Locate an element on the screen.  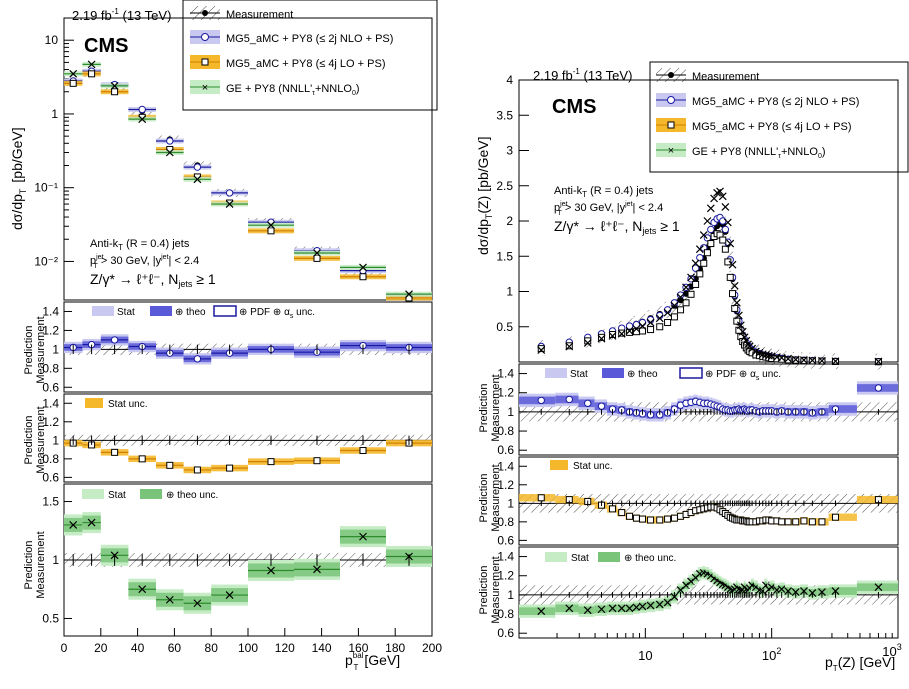
left-xtick-label: 180 is located at coordinates (395, 648).